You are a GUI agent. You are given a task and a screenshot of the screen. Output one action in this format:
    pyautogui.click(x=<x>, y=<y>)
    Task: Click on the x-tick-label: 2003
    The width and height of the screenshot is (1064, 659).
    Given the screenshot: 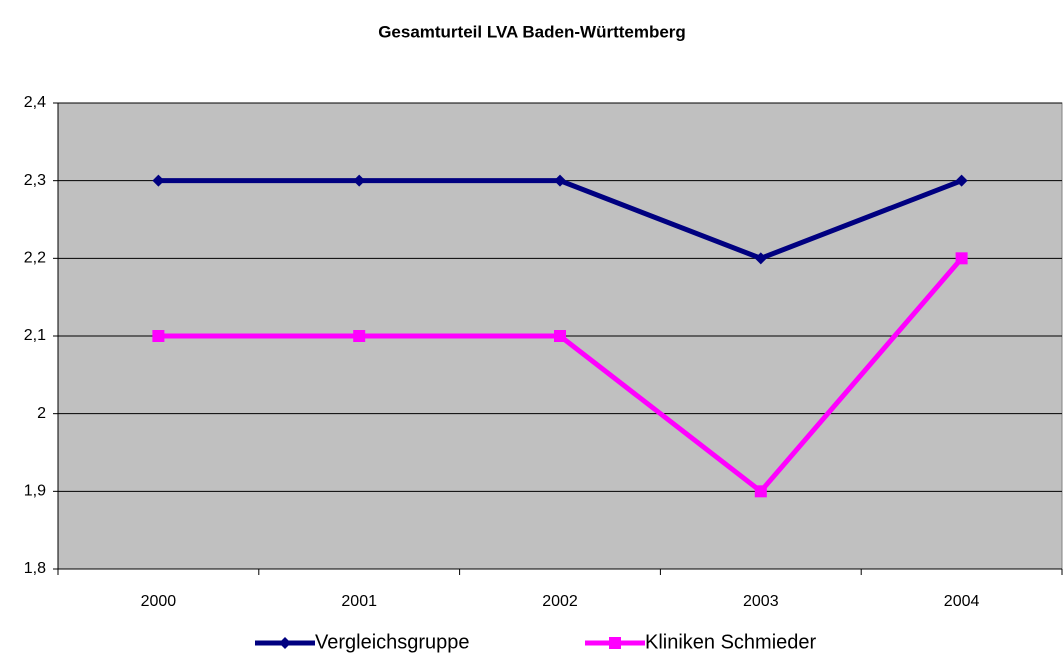 What is the action you would take?
    pyautogui.click(x=761, y=601)
    